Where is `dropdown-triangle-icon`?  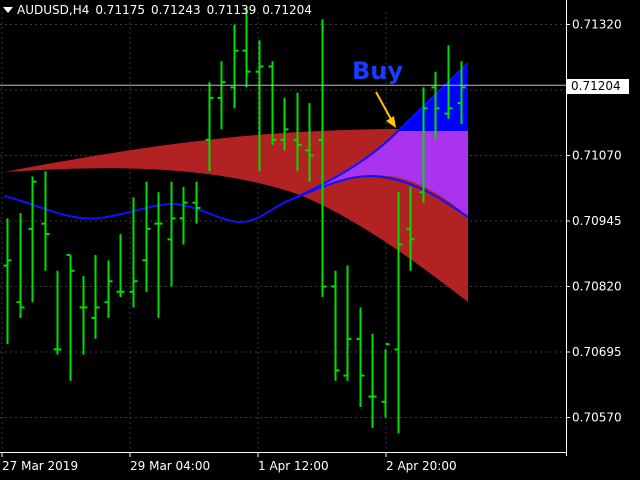 dropdown-triangle-icon is located at coordinates (8, 10).